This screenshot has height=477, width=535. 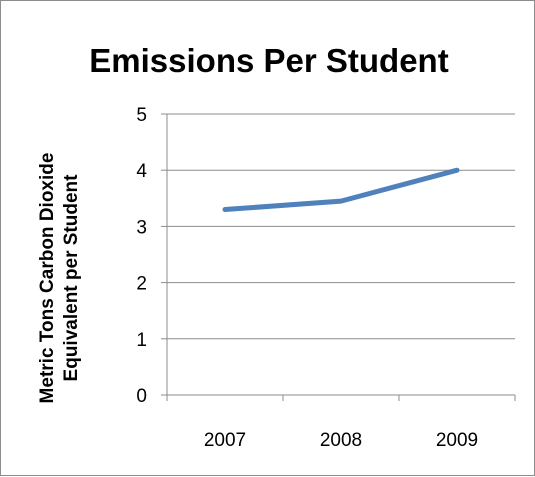 I want to click on series-layer, so click(x=341, y=190).